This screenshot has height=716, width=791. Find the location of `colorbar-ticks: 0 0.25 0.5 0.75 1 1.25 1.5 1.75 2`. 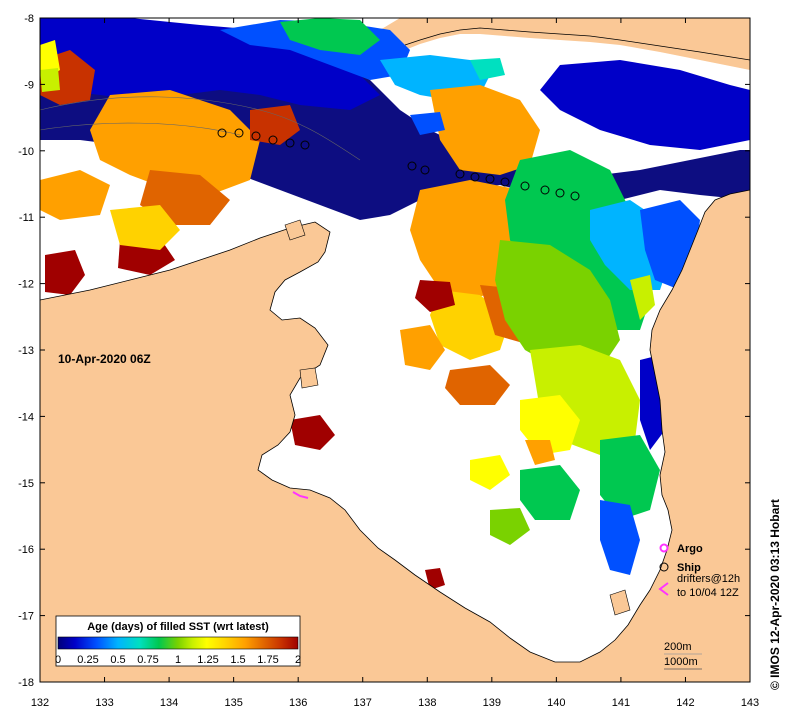

colorbar-ticks: 0 0.25 0.5 0.75 1 1.25 1.5 1.75 2 is located at coordinates (178, 660).